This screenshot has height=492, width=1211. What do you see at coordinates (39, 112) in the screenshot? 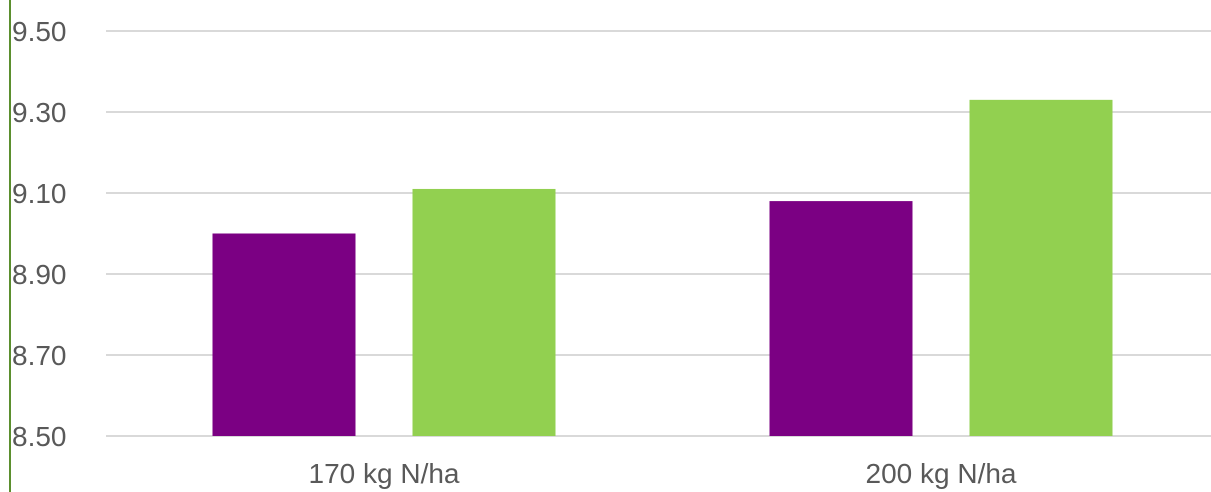
I see `y-tick-label: 9.30` at bounding box center [39, 112].